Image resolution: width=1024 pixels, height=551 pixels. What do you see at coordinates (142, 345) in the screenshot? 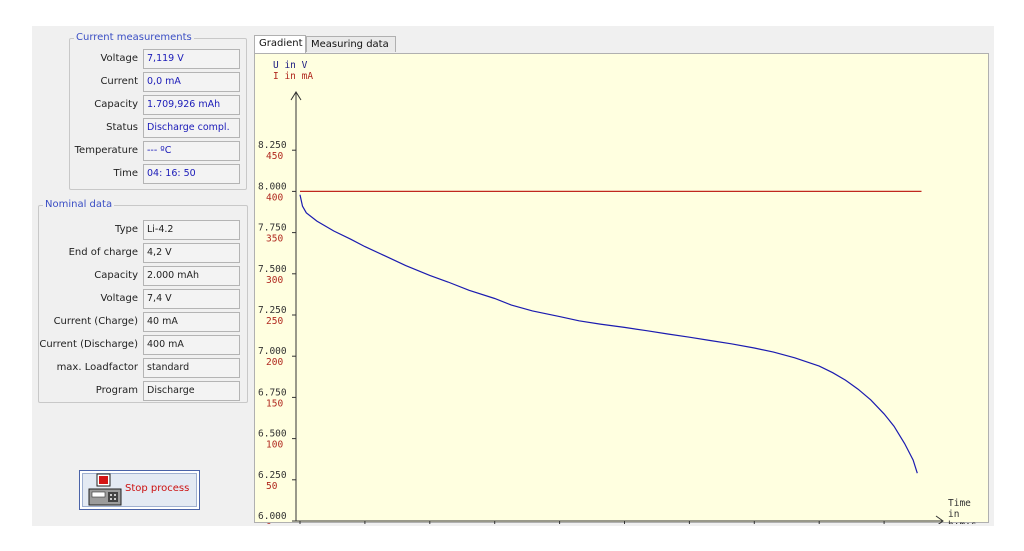
I see `data-row: Current (Discharge) 400 mA` at bounding box center [142, 345].